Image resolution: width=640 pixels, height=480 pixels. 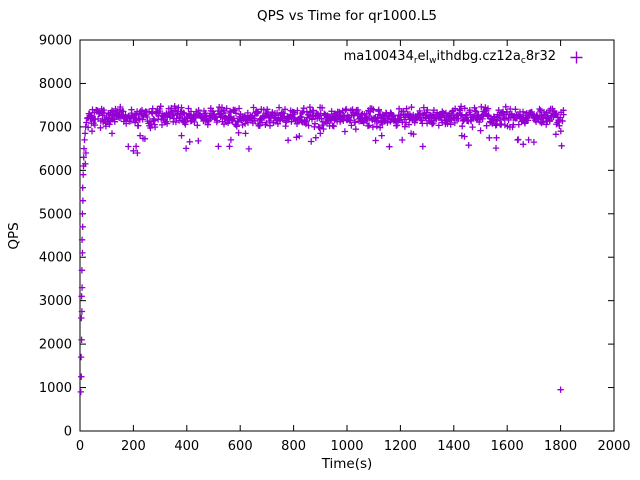 I want to click on y-tick-label: 1000, so click(x=55, y=388).